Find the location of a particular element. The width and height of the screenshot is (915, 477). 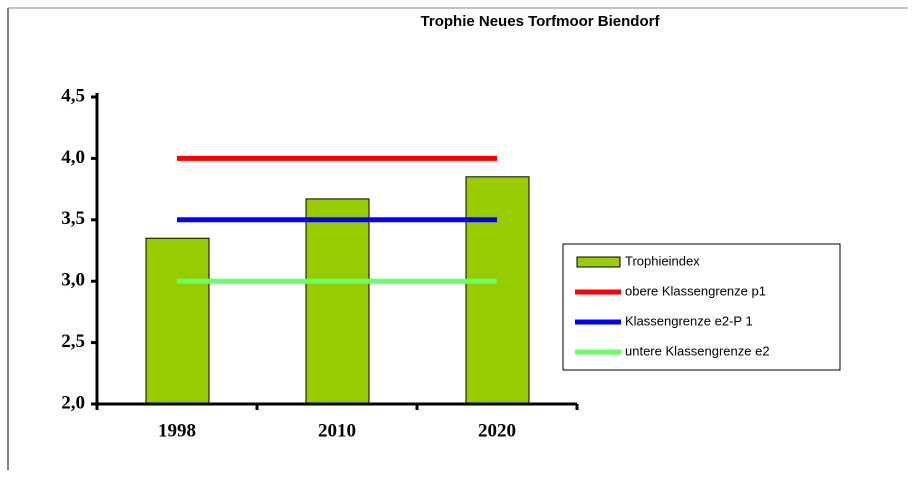

x-tick-label: 2010 is located at coordinates (337, 430).